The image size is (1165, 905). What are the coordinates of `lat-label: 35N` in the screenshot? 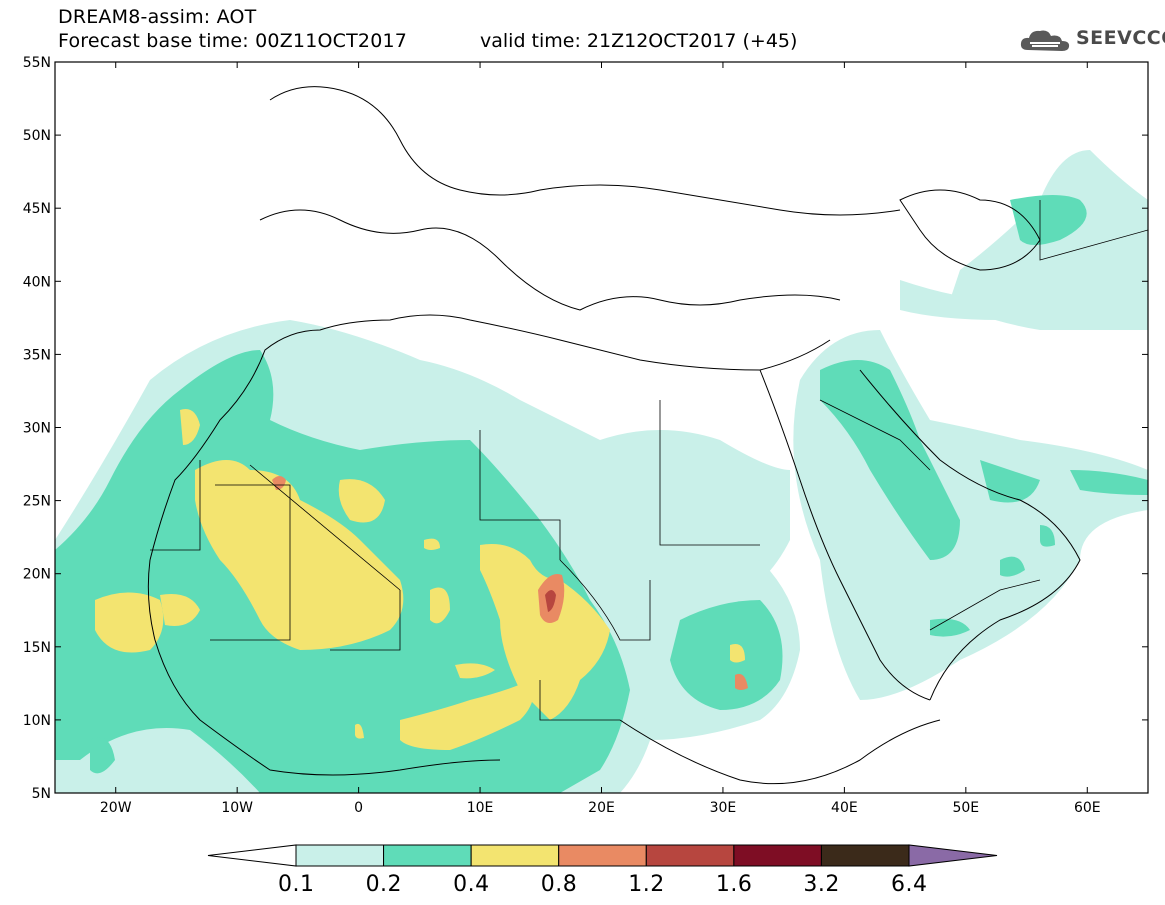 It's located at (37, 355).